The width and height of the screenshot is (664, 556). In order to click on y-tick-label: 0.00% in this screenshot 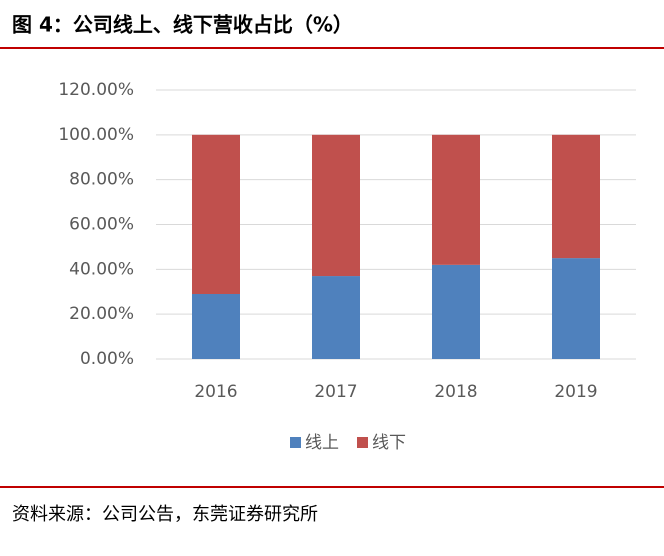, I will do `click(107, 359)`.